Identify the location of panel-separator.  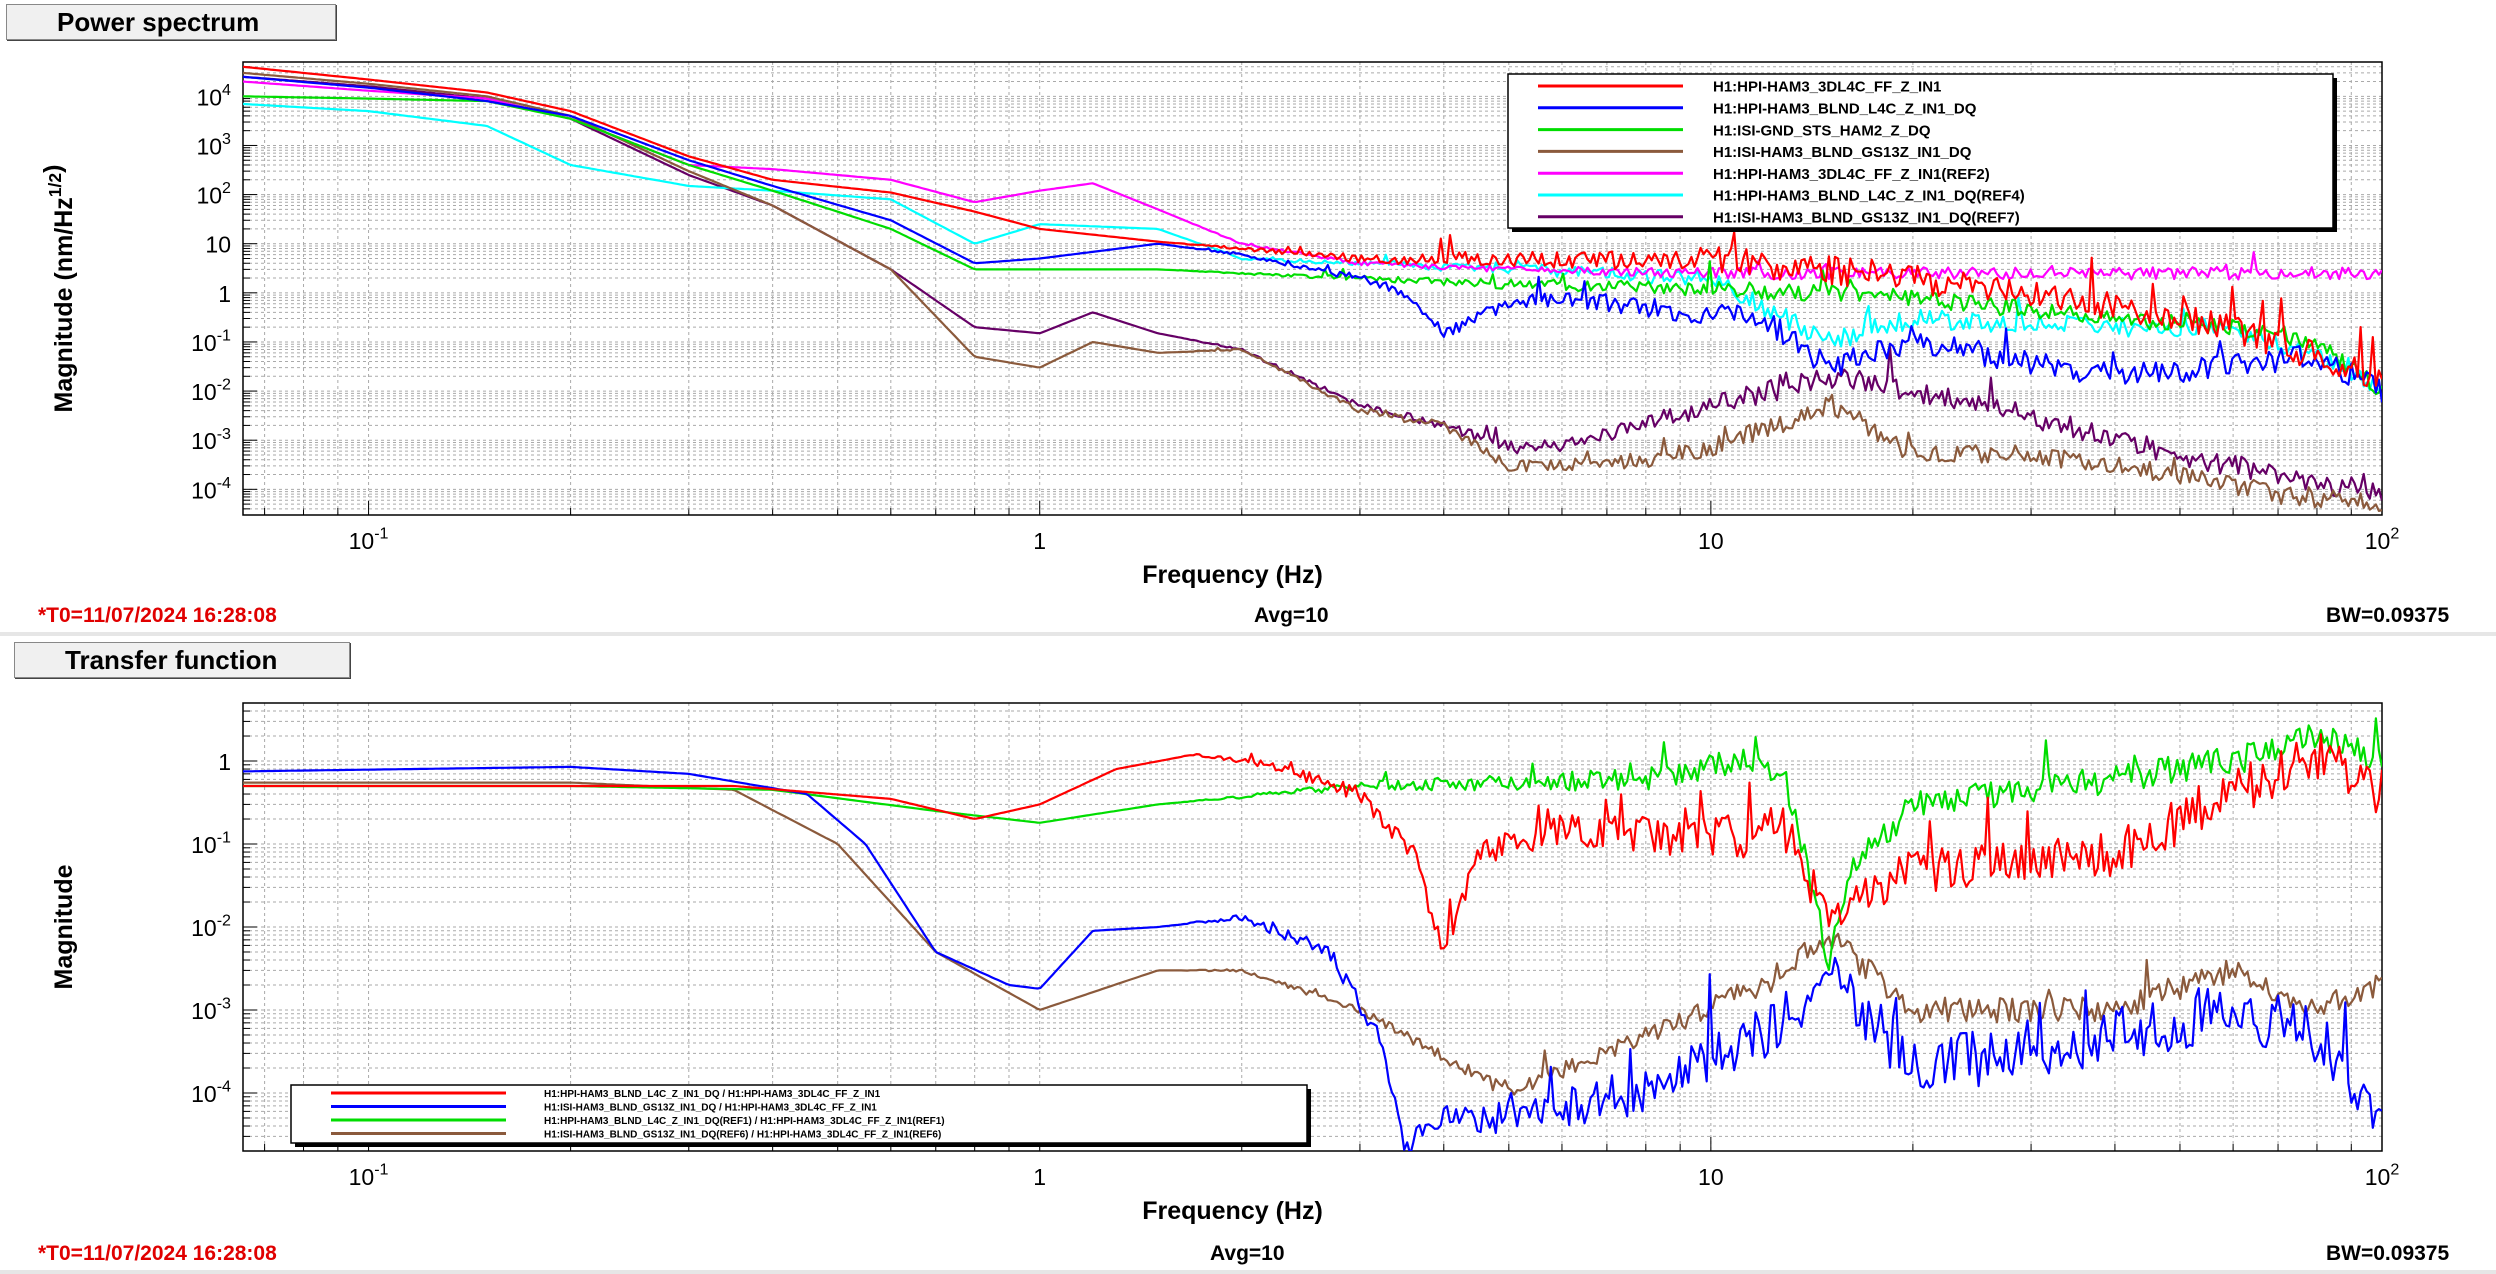
(1248, 634).